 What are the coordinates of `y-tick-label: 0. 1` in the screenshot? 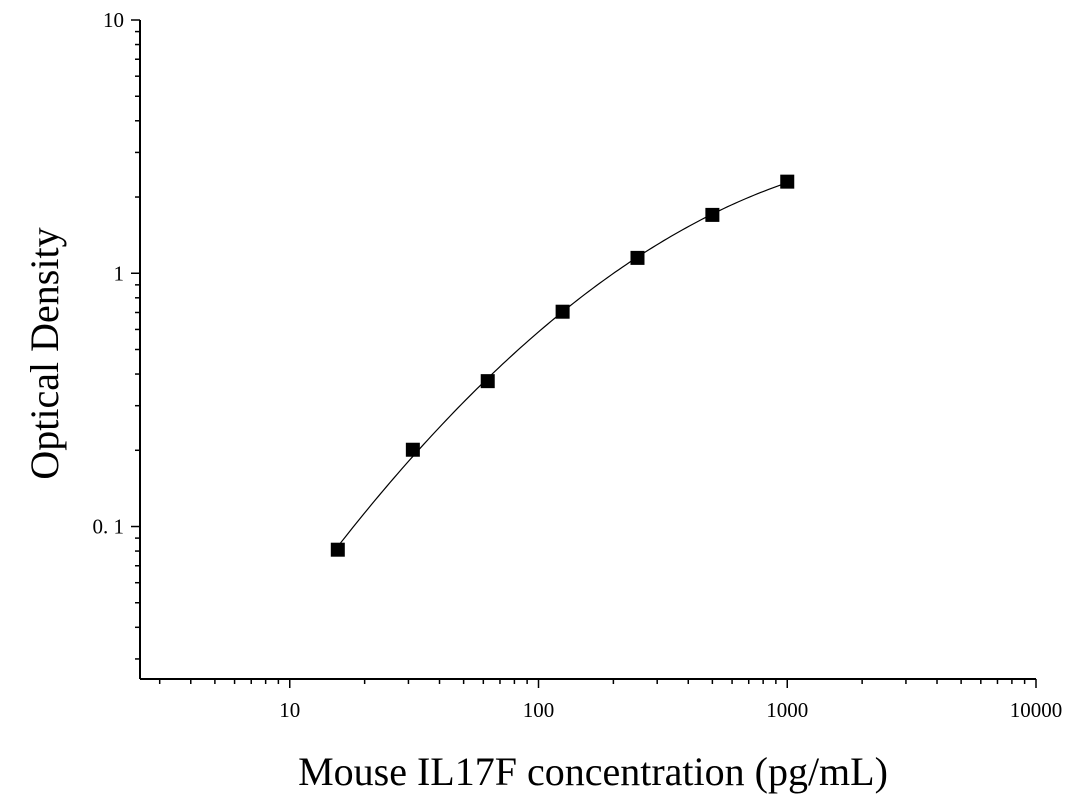 It's located at (109, 527).